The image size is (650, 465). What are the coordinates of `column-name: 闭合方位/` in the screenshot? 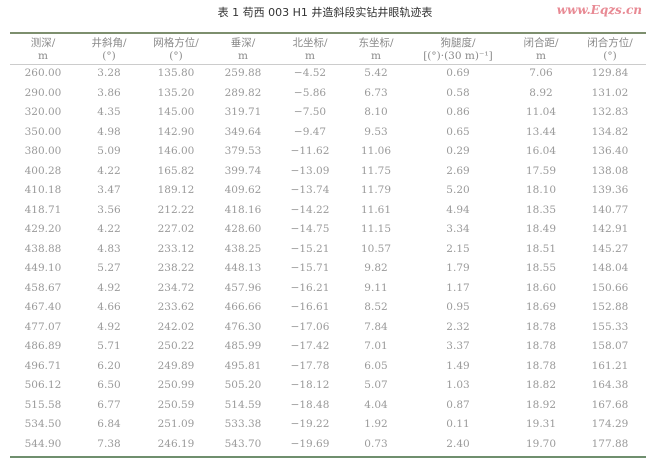 It's located at (610, 42).